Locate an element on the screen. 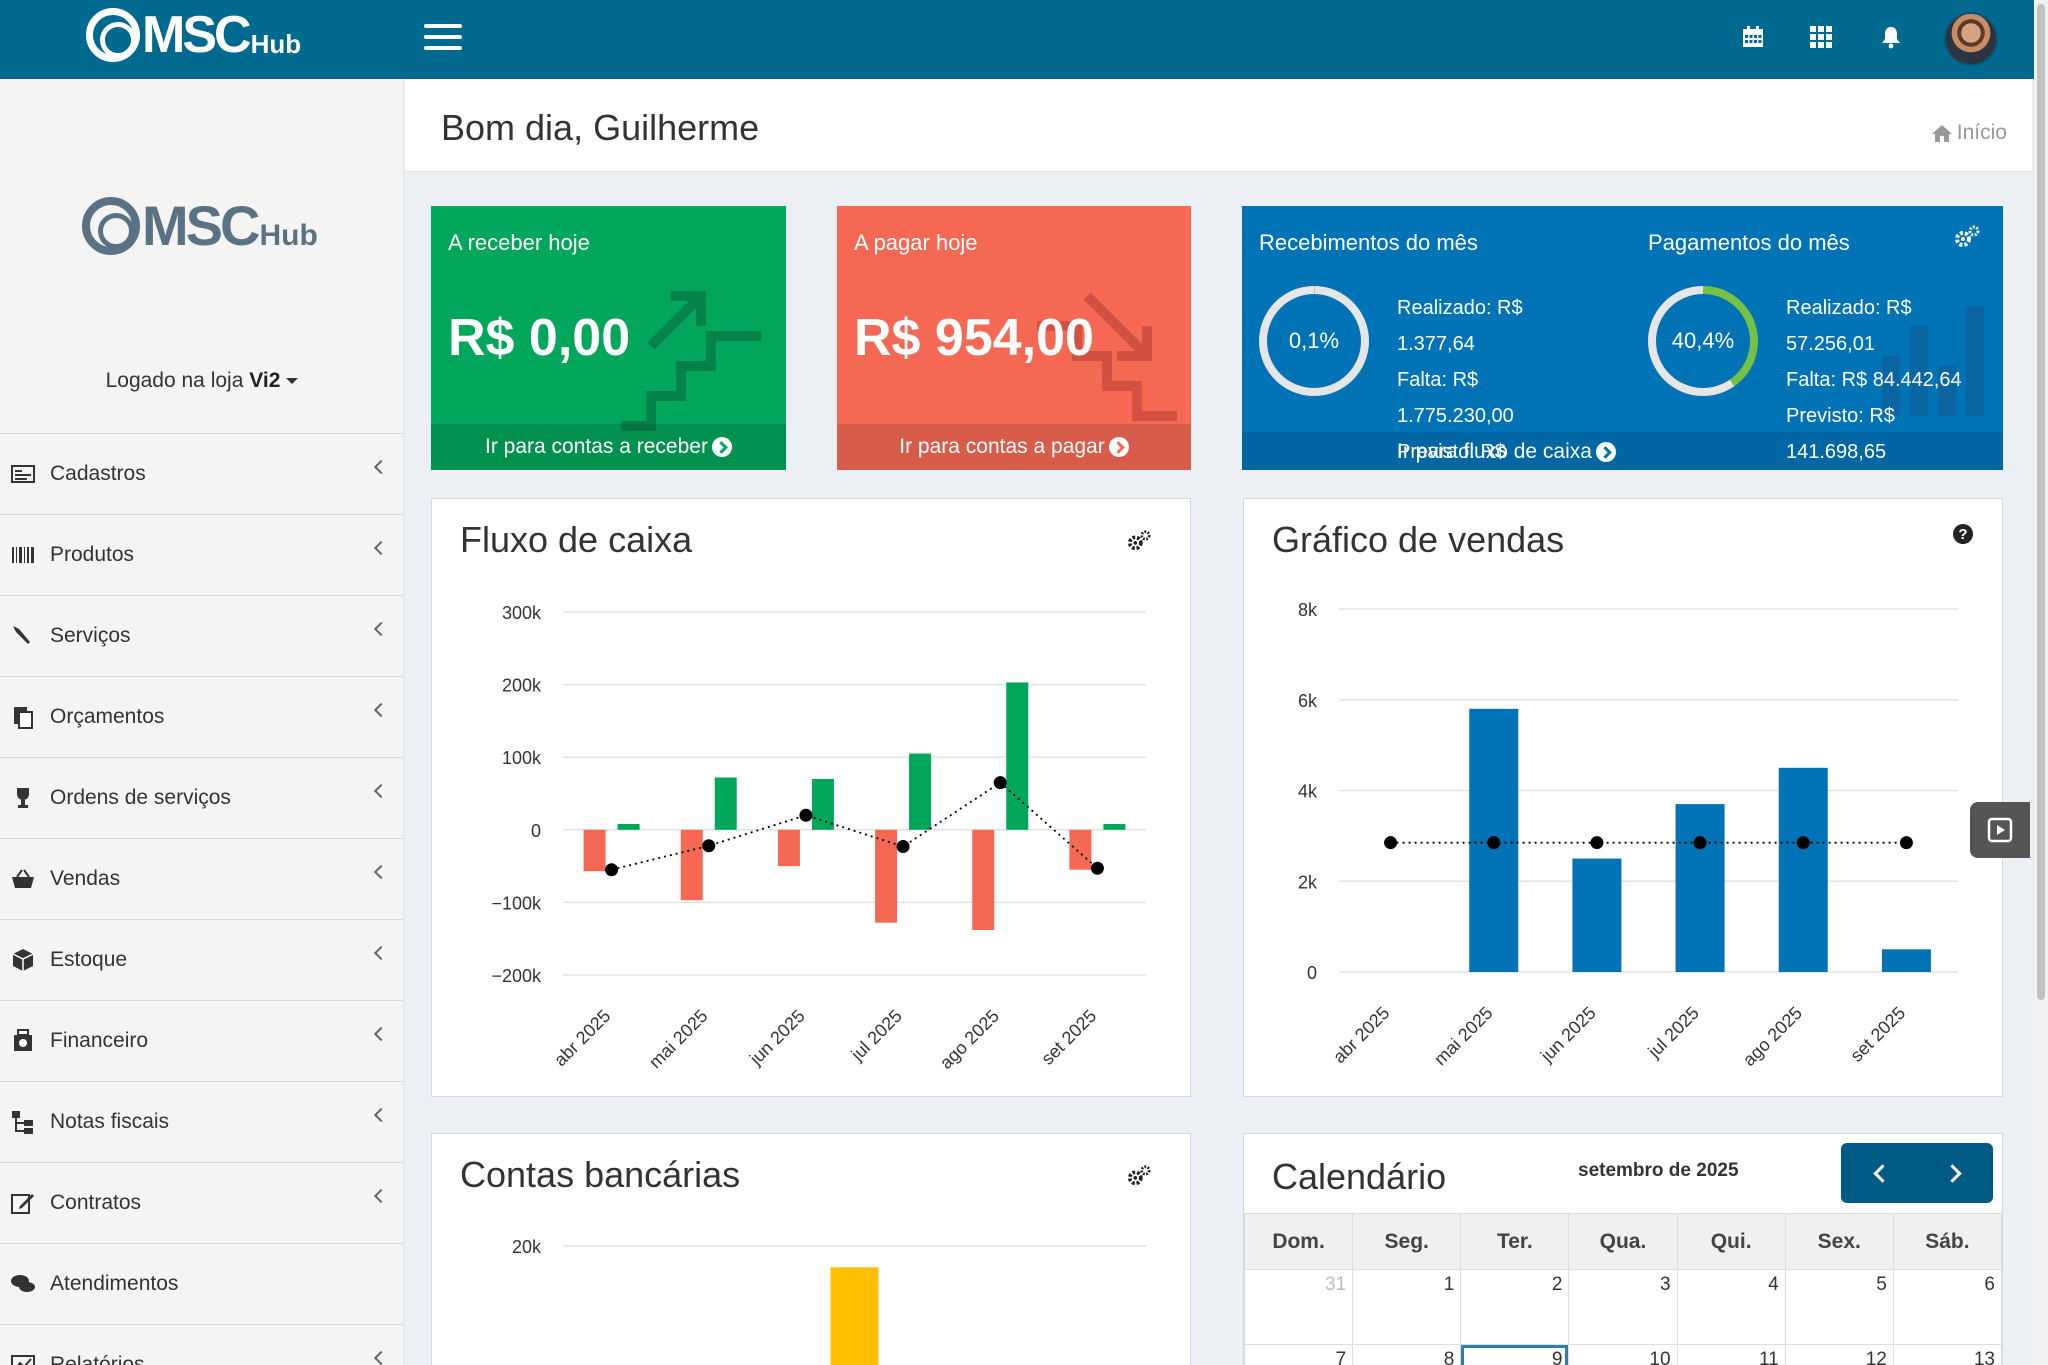  store-name: Vi2 is located at coordinates (265, 380).